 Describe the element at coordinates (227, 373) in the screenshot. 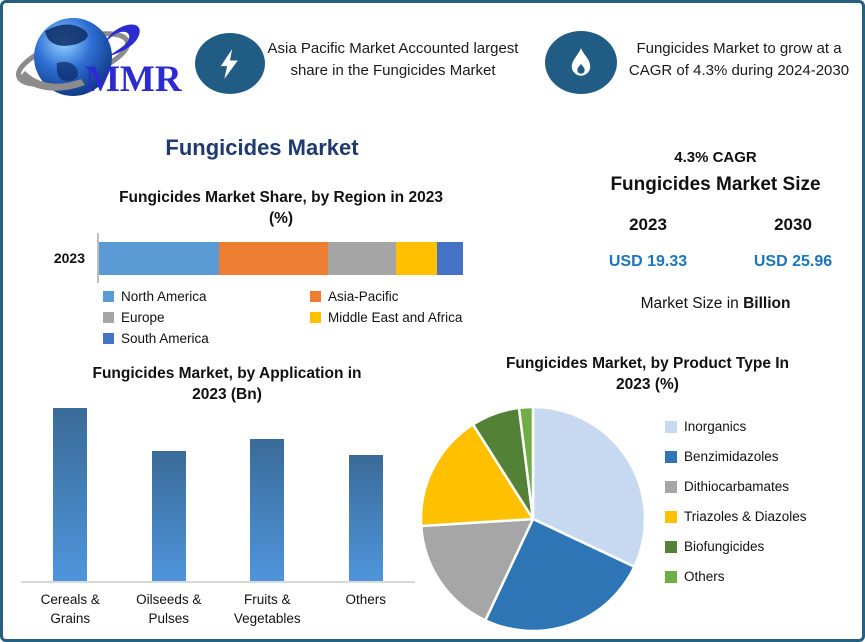

I see `application-chart-title-line1: Fungicides Market, by Application in` at that location.